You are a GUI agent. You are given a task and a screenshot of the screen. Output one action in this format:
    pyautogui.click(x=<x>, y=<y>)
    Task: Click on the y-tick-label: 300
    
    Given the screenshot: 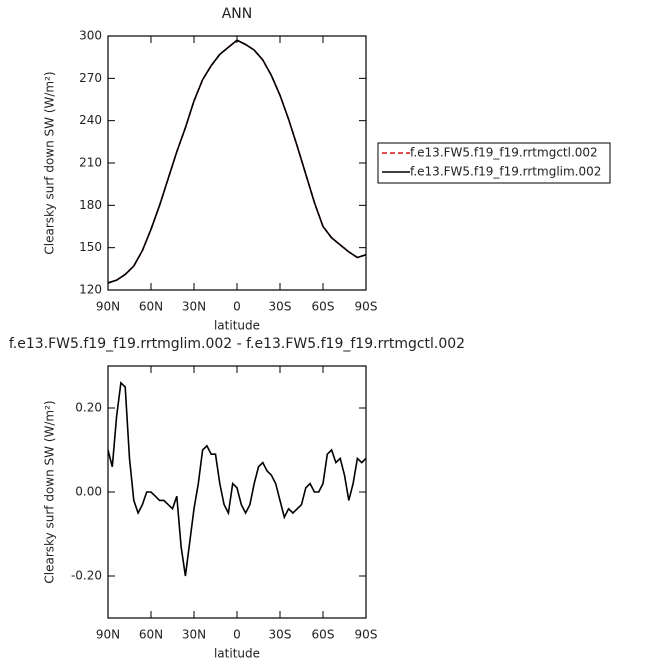 What is the action you would take?
    pyautogui.click(x=90, y=36)
    